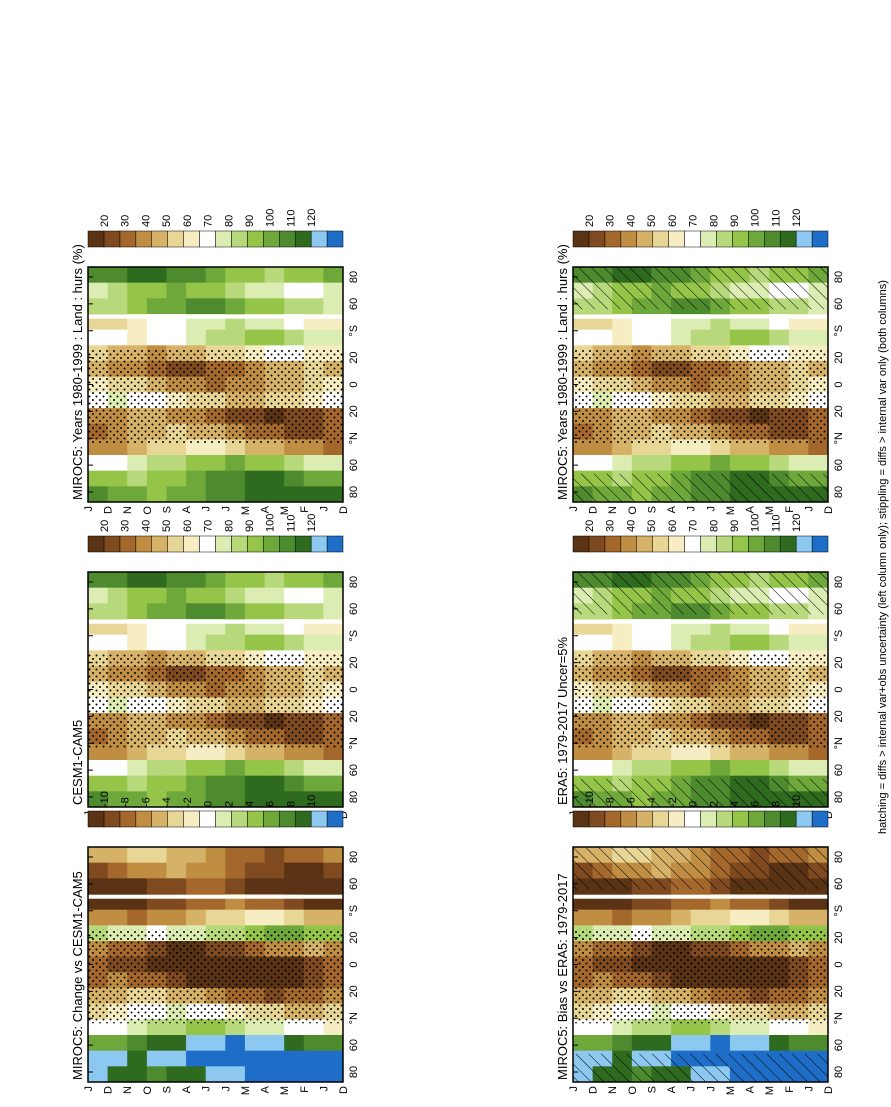  What do you see at coordinates (776, 804) in the screenshot?
I see `colorbar-label: 8` at bounding box center [776, 804].